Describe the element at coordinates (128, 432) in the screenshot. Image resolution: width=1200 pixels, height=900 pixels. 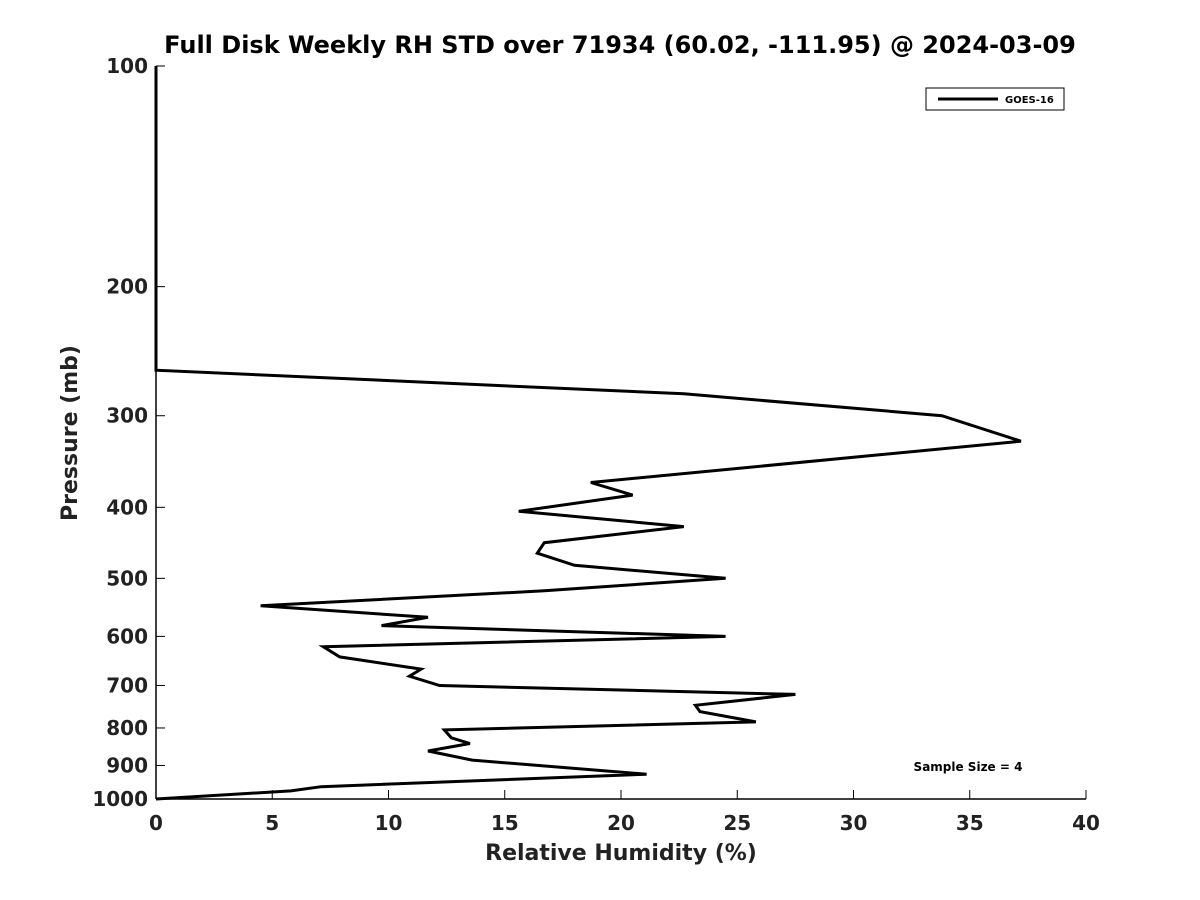
I see `y-ticks: 100 200 300 400 500 600 700 800 900 1000` at that location.